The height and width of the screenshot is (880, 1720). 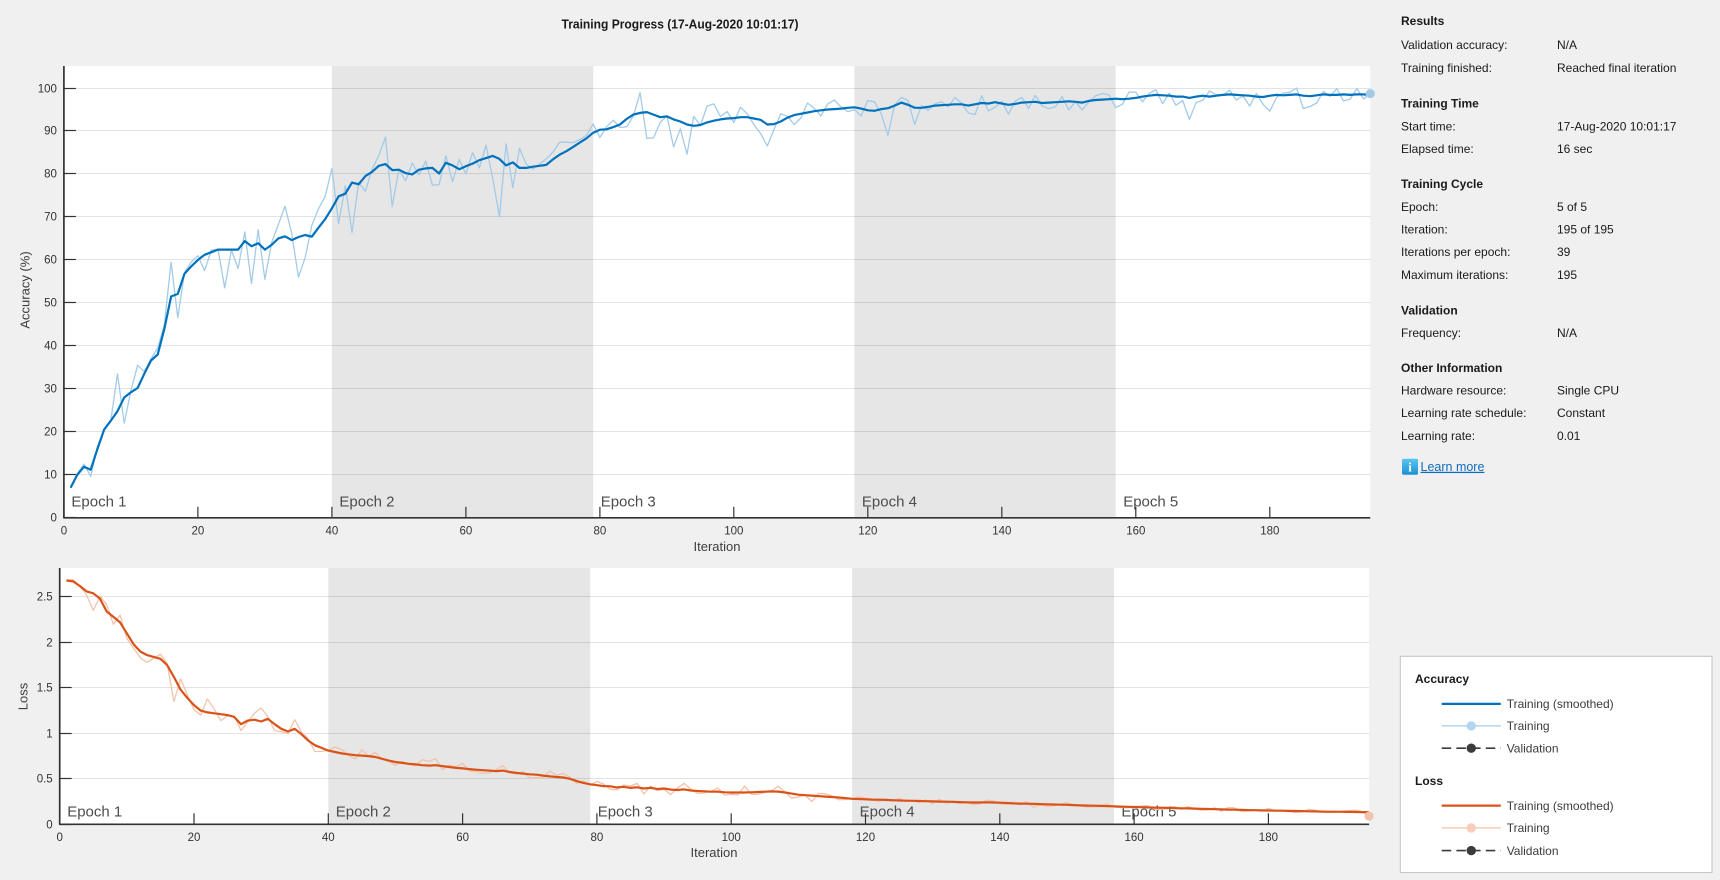 What do you see at coordinates (50, 304) in the screenshot?
I see `svg-text: 50` at bounding box center [50, 304].